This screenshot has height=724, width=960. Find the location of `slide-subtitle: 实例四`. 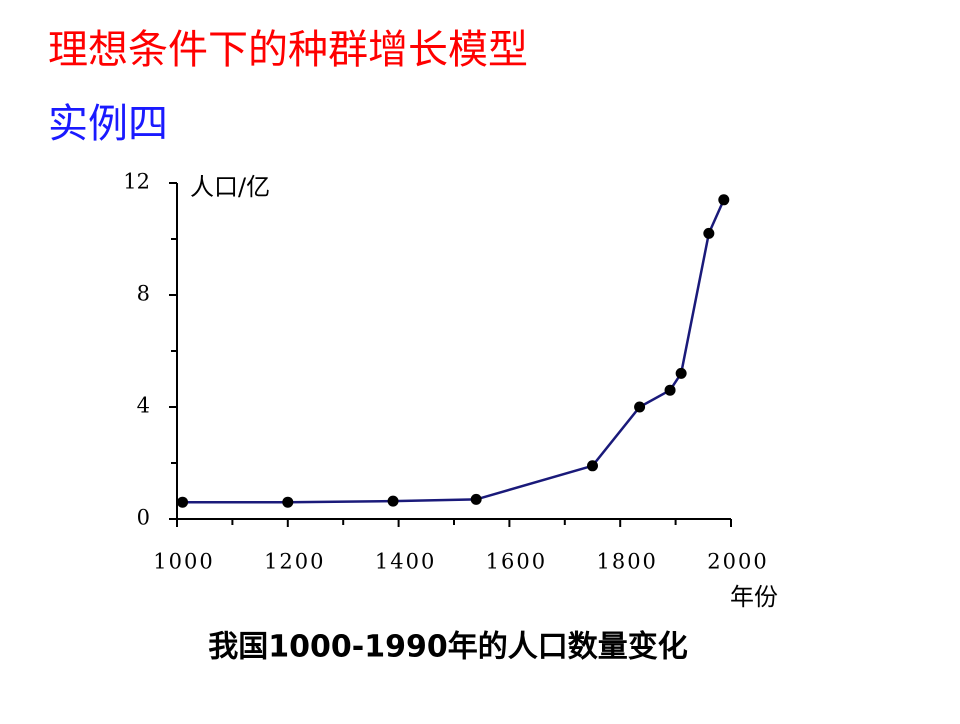

slide-subtitle: 实例四 is located at coordinates (108, 124).